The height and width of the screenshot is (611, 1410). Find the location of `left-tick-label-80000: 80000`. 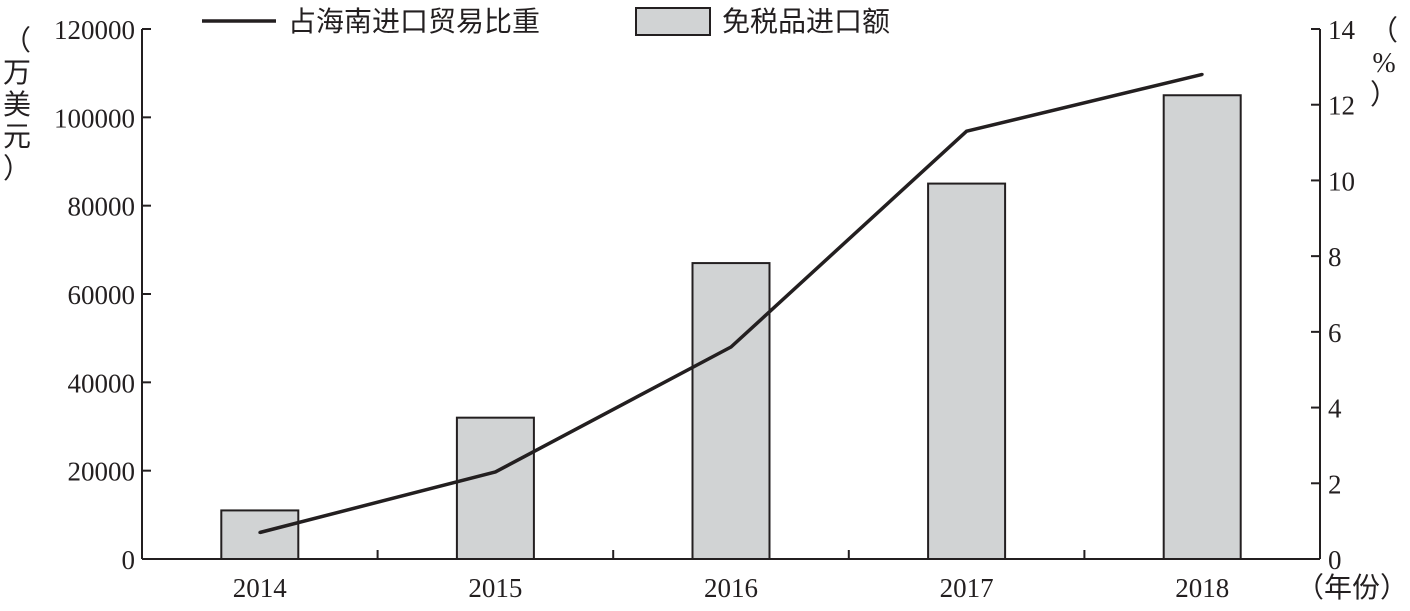

left-tick-label-80000: 80000 is located at coordinates (102, 207).